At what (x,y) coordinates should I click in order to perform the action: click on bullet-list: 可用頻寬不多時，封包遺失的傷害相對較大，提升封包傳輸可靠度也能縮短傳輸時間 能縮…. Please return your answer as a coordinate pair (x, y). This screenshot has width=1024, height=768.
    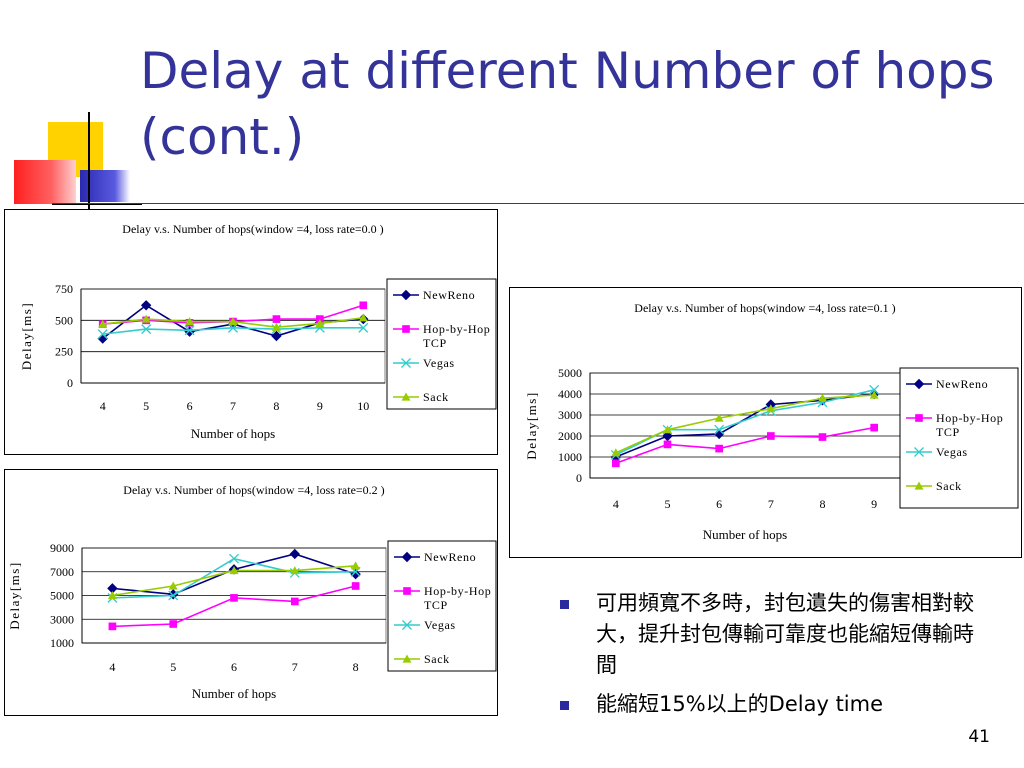
    Looking at the image, I should click on (770, 658).